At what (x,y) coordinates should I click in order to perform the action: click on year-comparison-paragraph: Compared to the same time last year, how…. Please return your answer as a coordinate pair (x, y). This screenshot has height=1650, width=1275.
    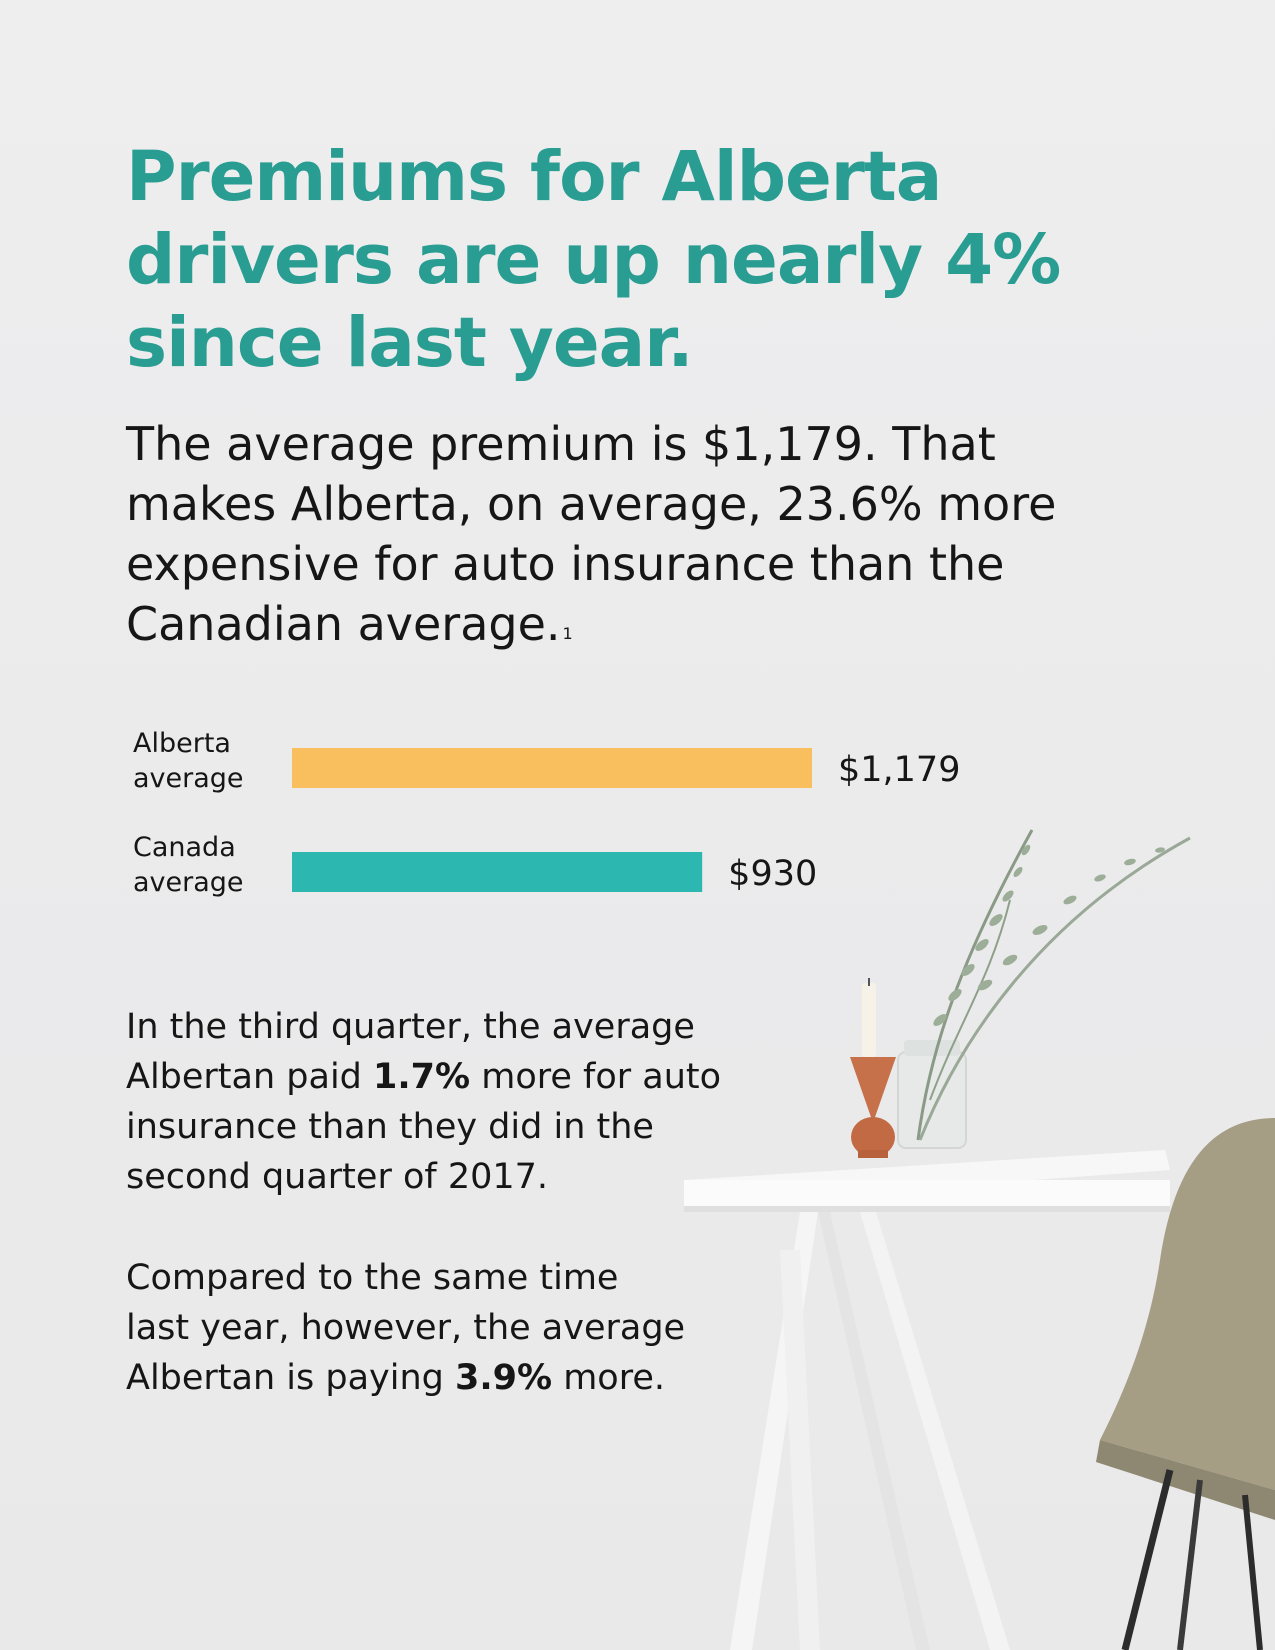
    Looking at the image, I should click on (446, 1328).